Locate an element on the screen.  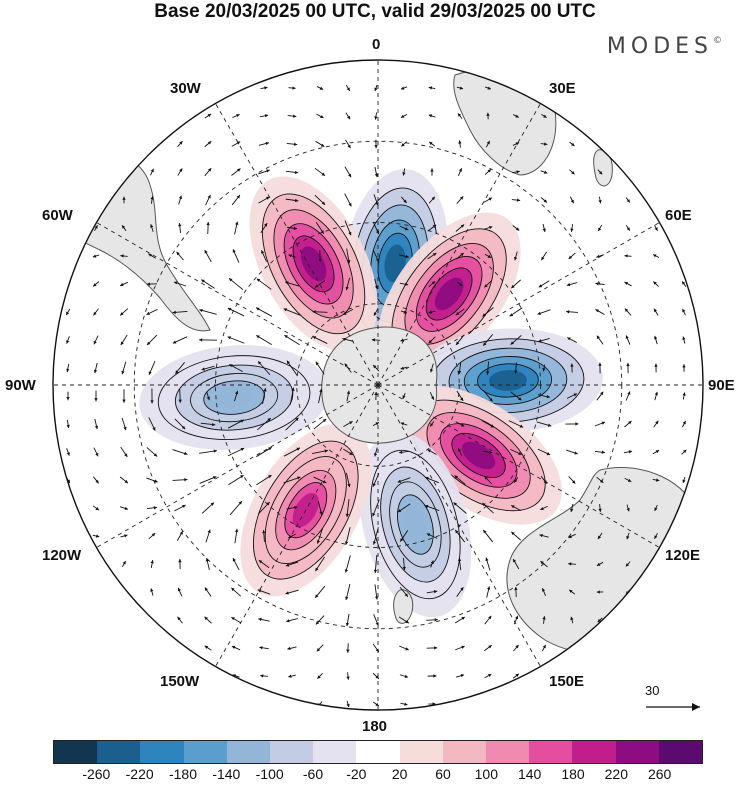
lon-label-30e: 30E is located at coordinates (562, 88).